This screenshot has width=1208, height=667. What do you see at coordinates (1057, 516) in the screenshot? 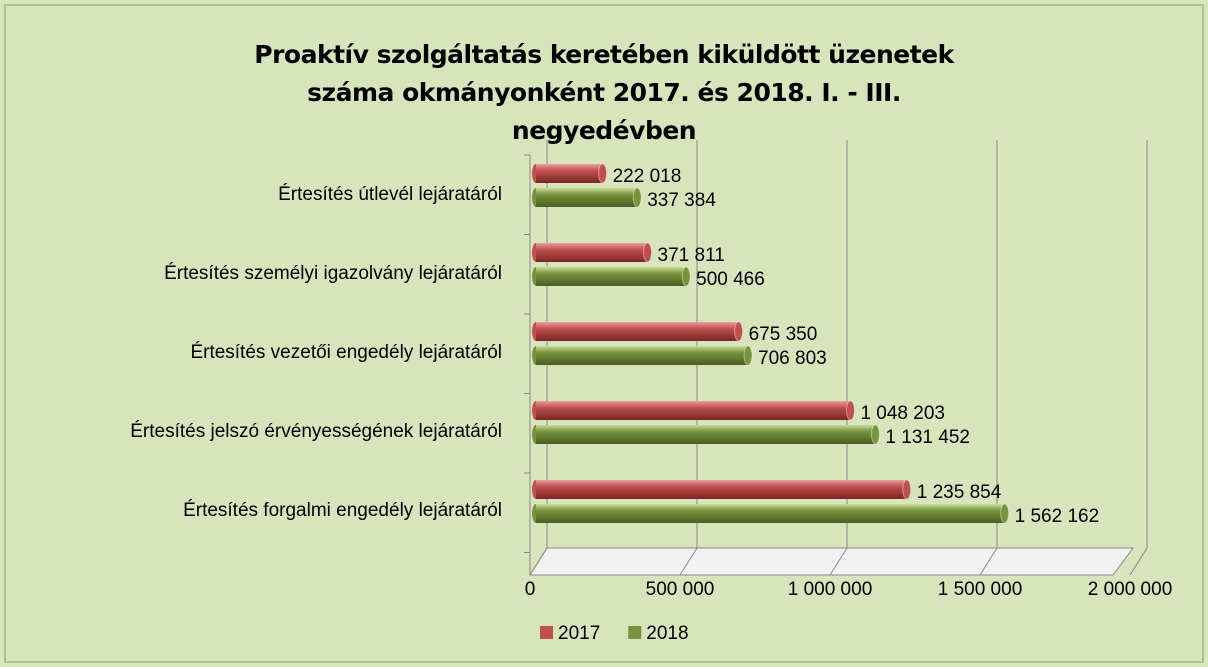
I see `data-label: 1 562 162` at bounding box center [1057, 516].